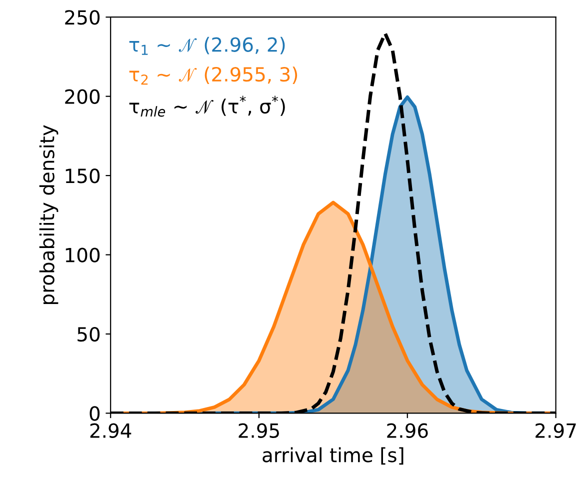 Image resolution: width=582 pixels, height=489 pixels. I want to click on y-tick-label: 200, so click(82, 96).